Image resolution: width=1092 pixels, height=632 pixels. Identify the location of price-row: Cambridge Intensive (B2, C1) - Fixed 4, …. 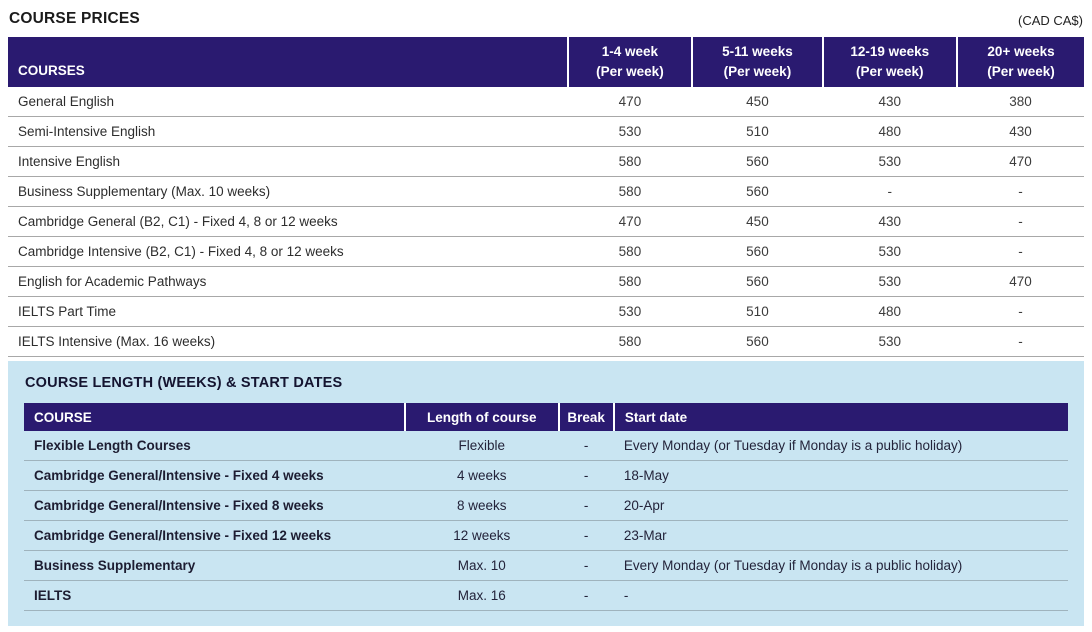
(546, 251).